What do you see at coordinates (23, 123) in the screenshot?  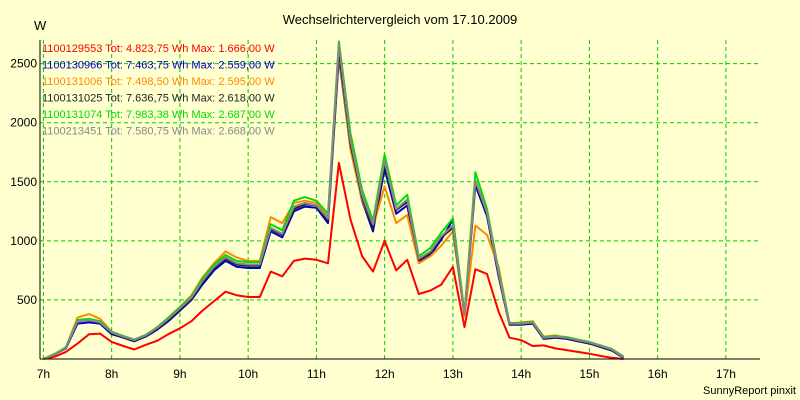 I see `y-tick-label: 2000` at bounding box center [23, 123].